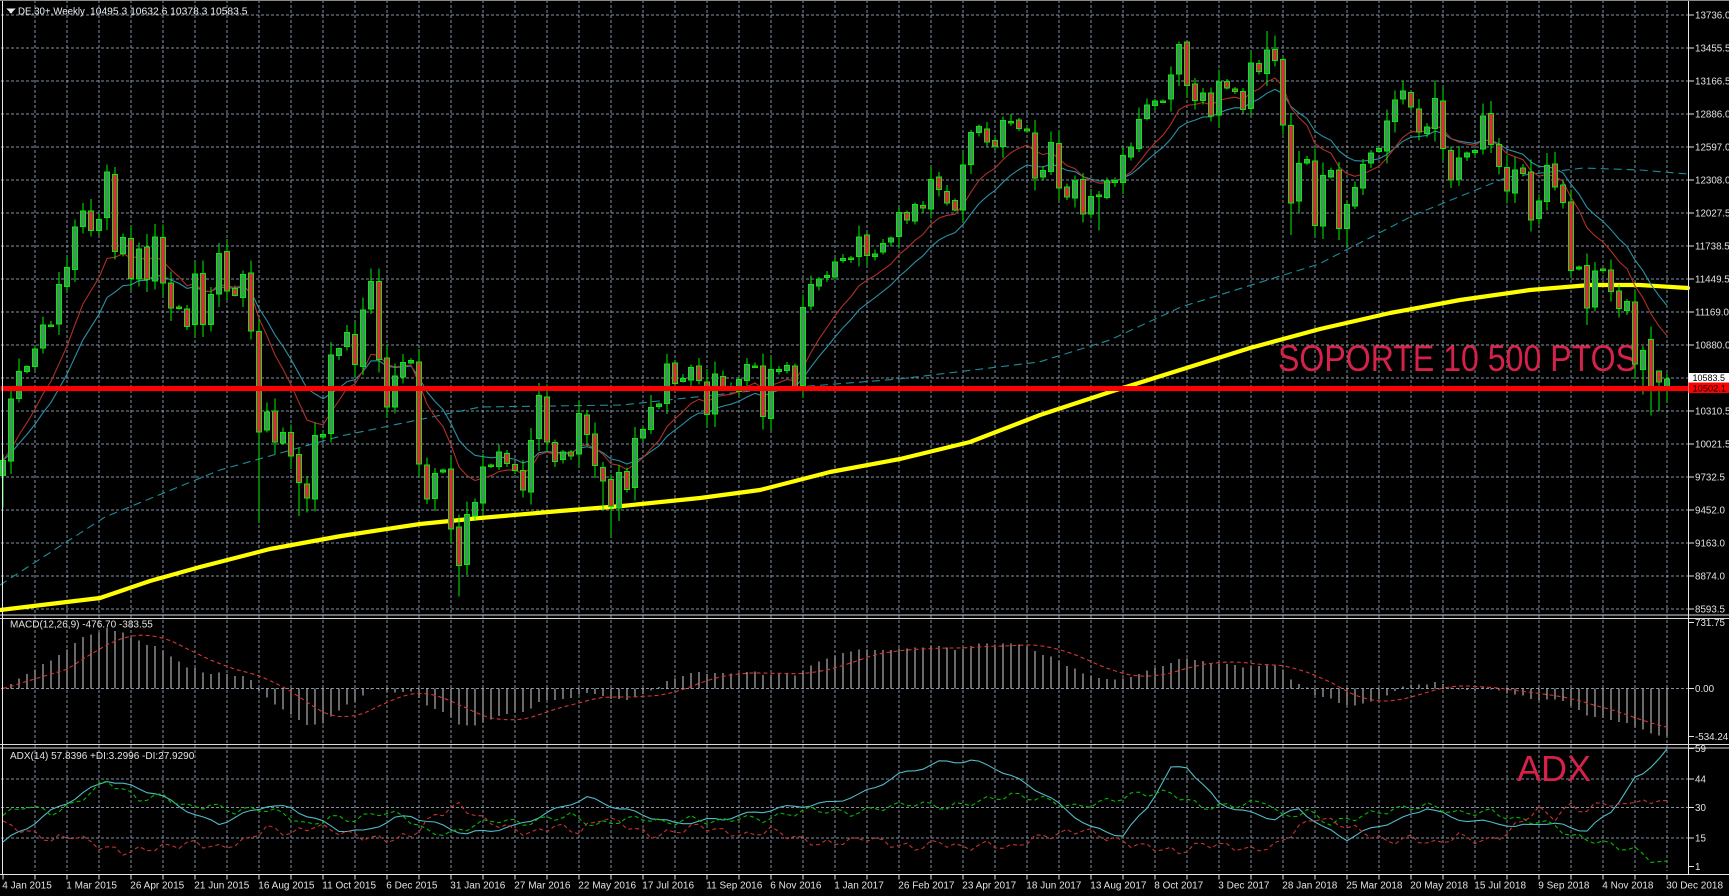 The height and width of the screenshot is (896, 1729). Describe the element at coordinates (81, 625) in the screenshot. I see `svg-text: MACD(12,26,9) -476.70 -383.55` at that location.